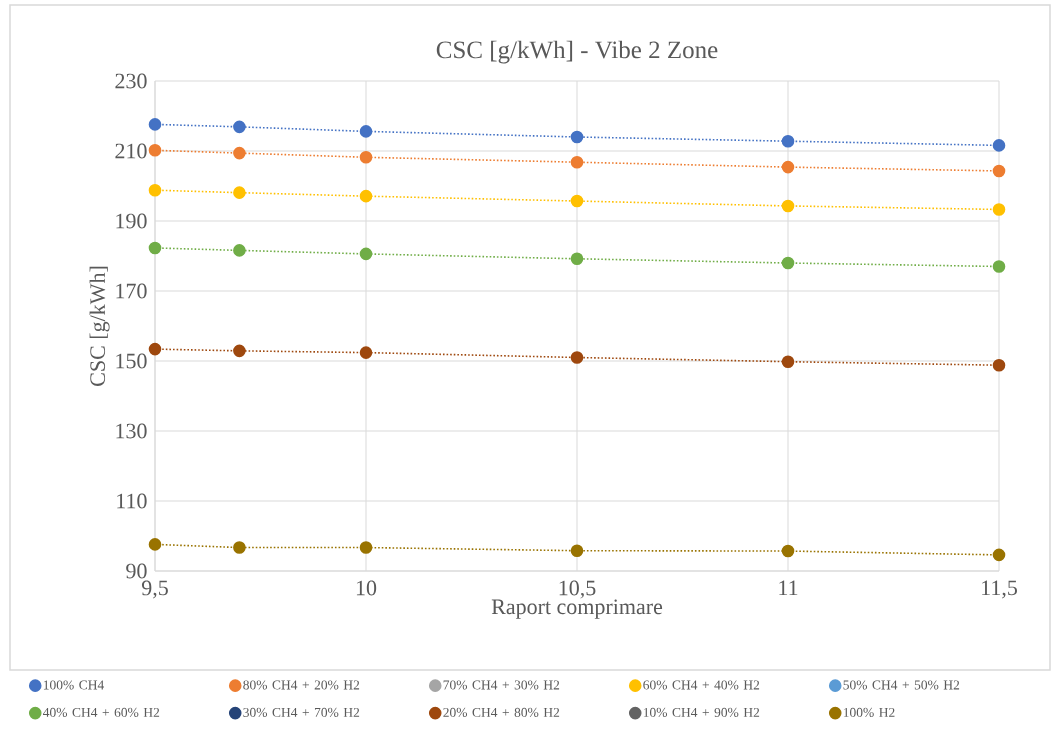 This screenshot has height=740, width=1055. I want to click on y-axis-title: CSC [g/kWh], so click(99, 326).